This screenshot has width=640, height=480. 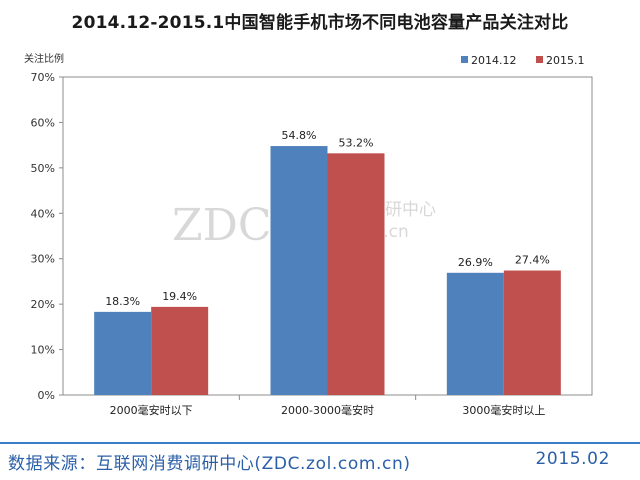 I want to click on y-tick-label: 20%, so click(x=43, y=304).